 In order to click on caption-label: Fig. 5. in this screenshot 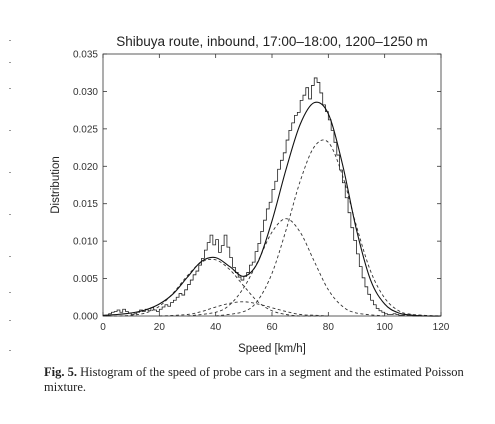, I will do `click(60, 372)`.